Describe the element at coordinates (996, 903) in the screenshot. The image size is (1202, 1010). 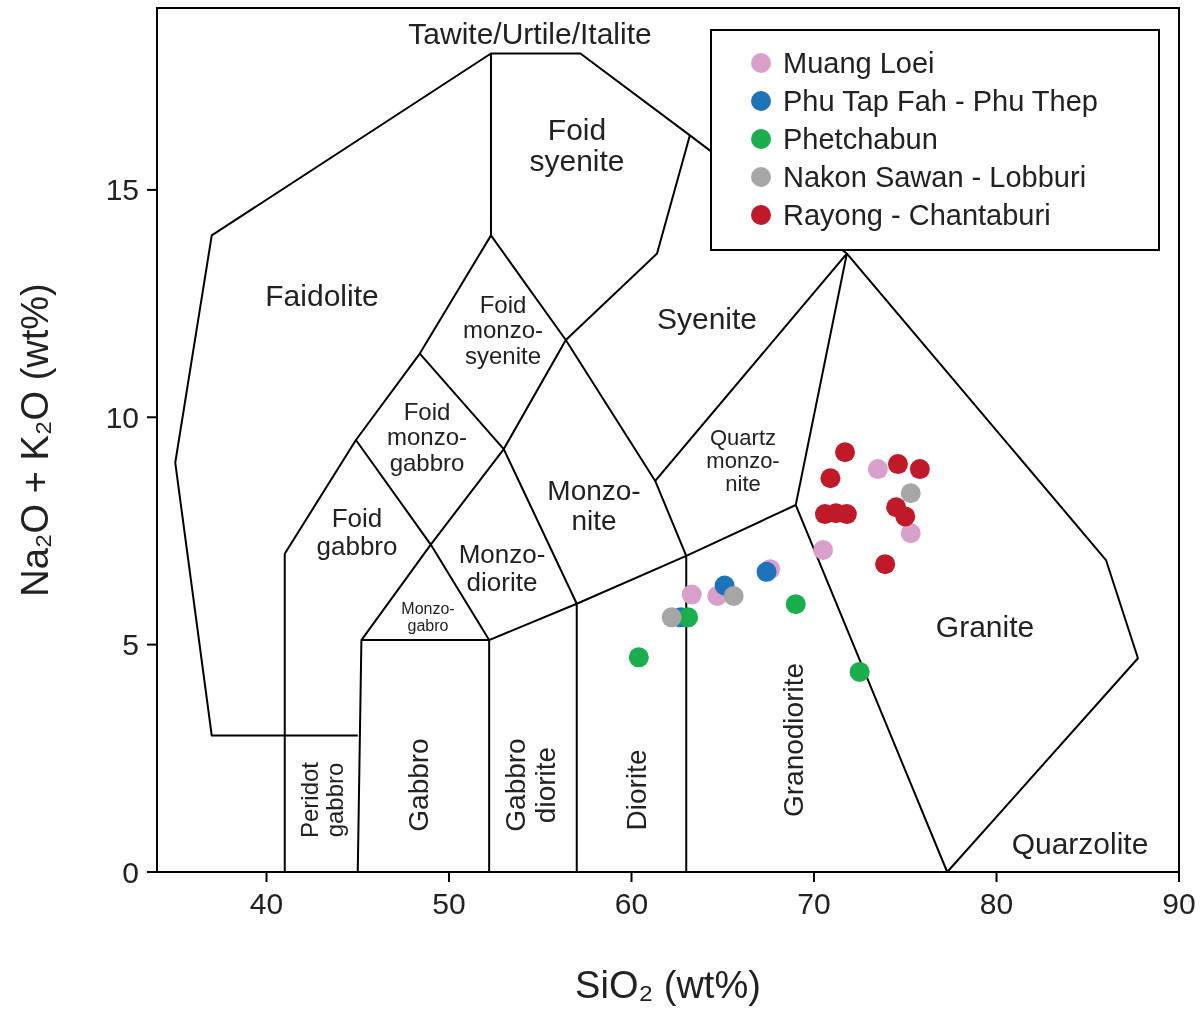
I see `x-tick-label: 80` at that location.